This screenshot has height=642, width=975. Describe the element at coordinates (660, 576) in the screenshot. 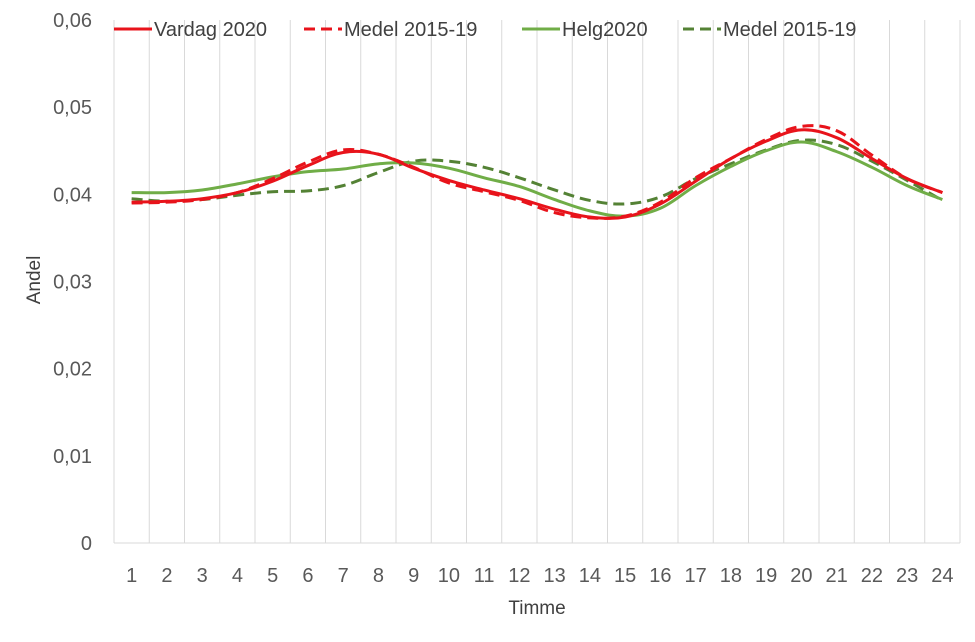

I see `x-tick-label: 16` at that location.